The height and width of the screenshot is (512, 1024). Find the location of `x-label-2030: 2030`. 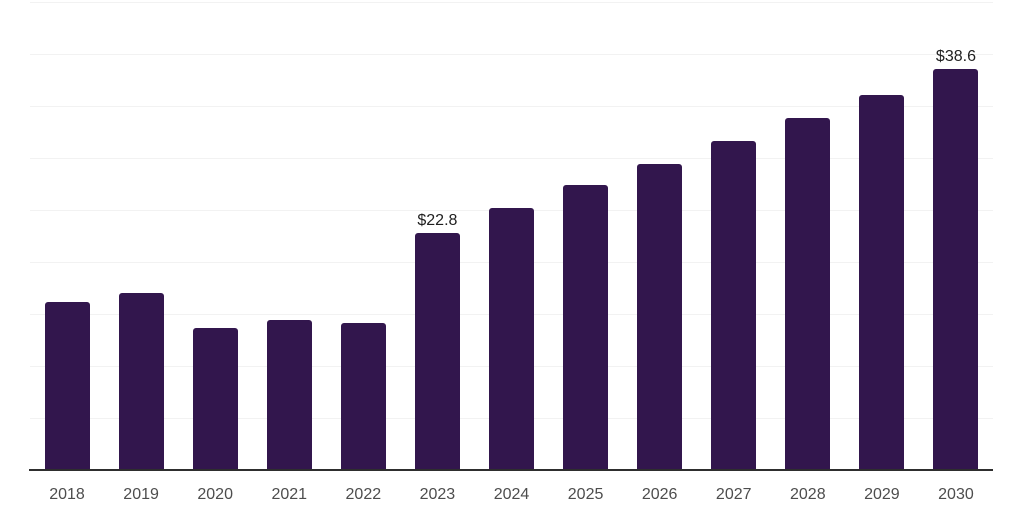

x-label-2030: 2030 is located at coordinates (956, 494).